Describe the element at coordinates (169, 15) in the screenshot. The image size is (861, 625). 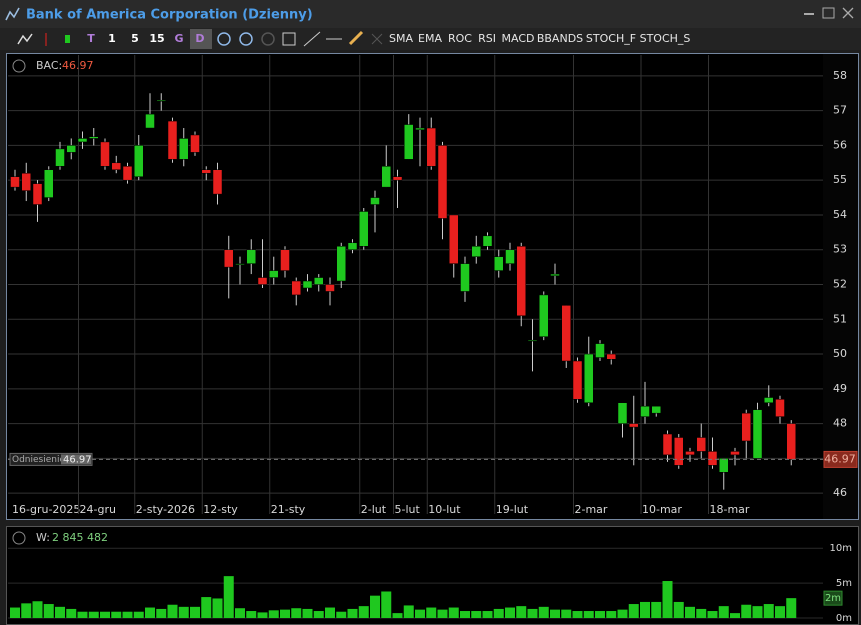
I see `window-title: Bank of America Corporation (Dzienny)` at that location.